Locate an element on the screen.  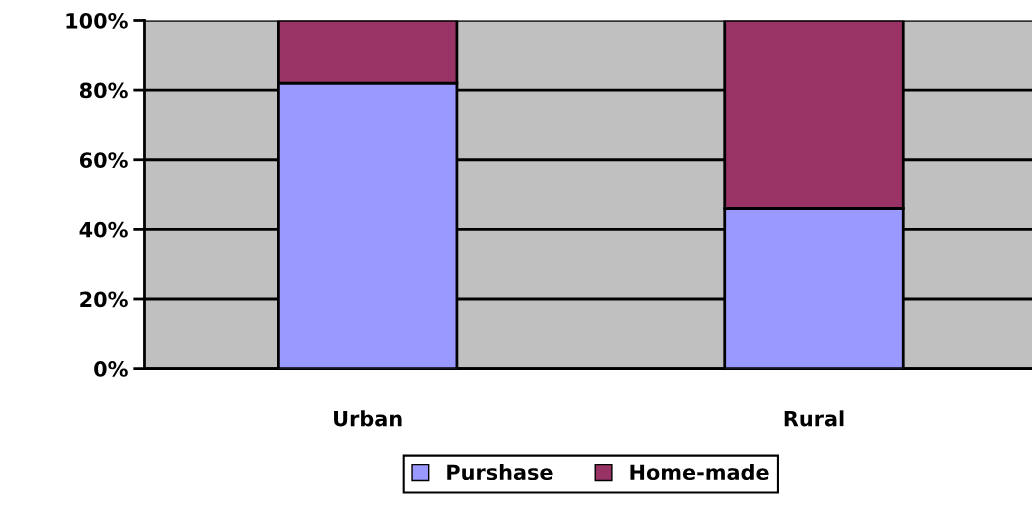
y-tick-label: 20% is located at coordinates (104, 299).